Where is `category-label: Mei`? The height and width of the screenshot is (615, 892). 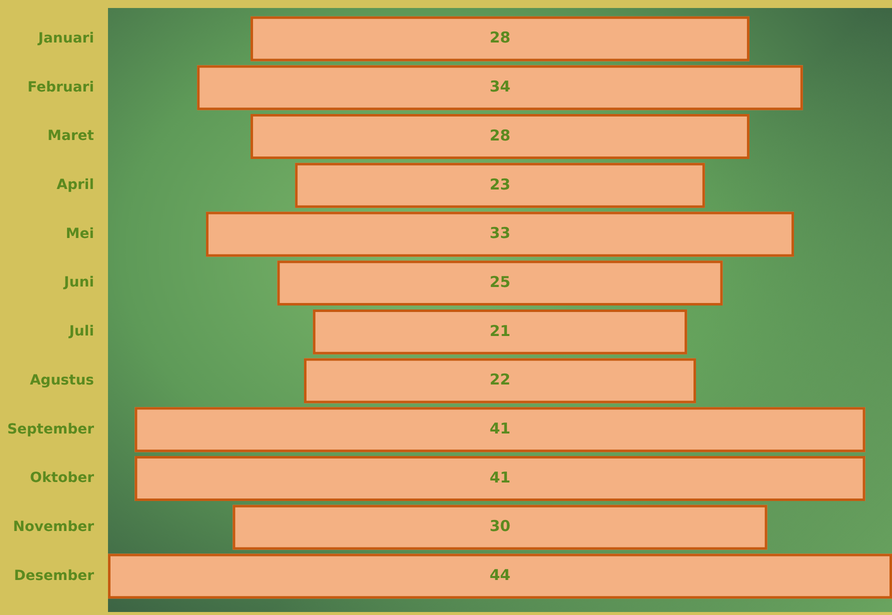 category-label: Mei is located at coordinates (80, 234).